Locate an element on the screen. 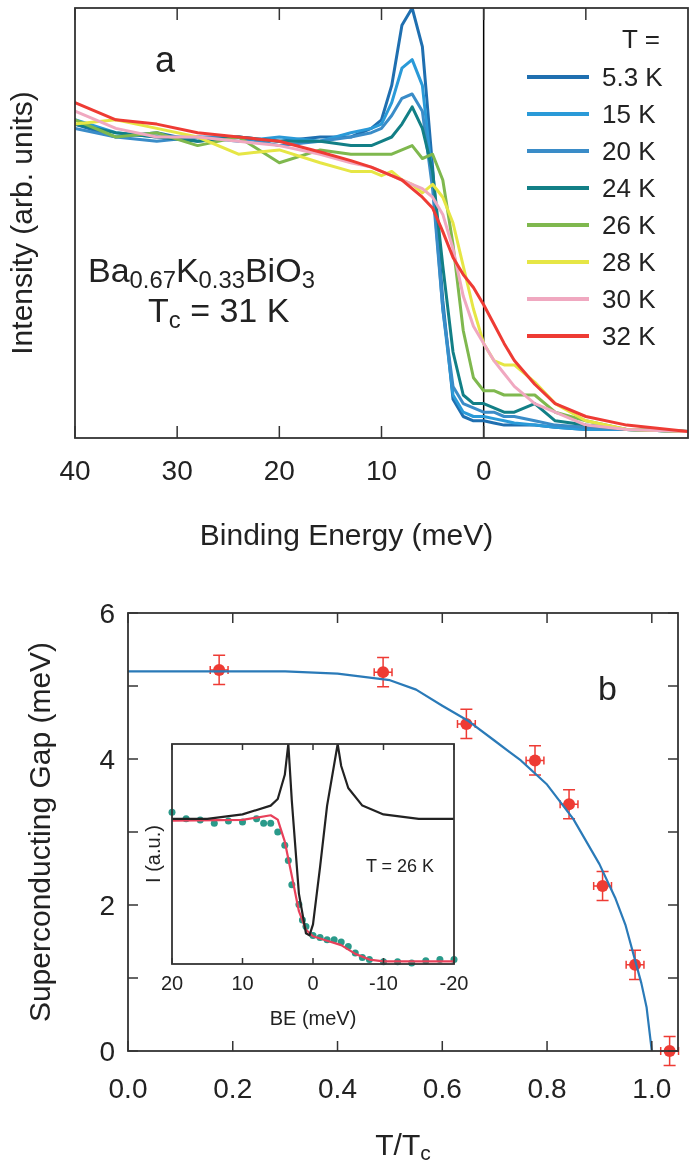 This screenshot has height=1169, width=690. y-axis-title: I (a.u.) is located at coordinates (153, 854).